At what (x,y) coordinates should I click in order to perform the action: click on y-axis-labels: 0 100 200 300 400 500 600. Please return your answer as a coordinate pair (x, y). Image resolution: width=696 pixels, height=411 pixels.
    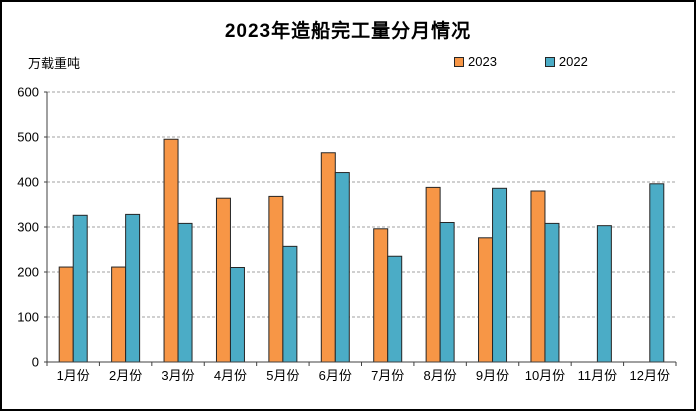
    Looking at the image, I should click on (28, 227).